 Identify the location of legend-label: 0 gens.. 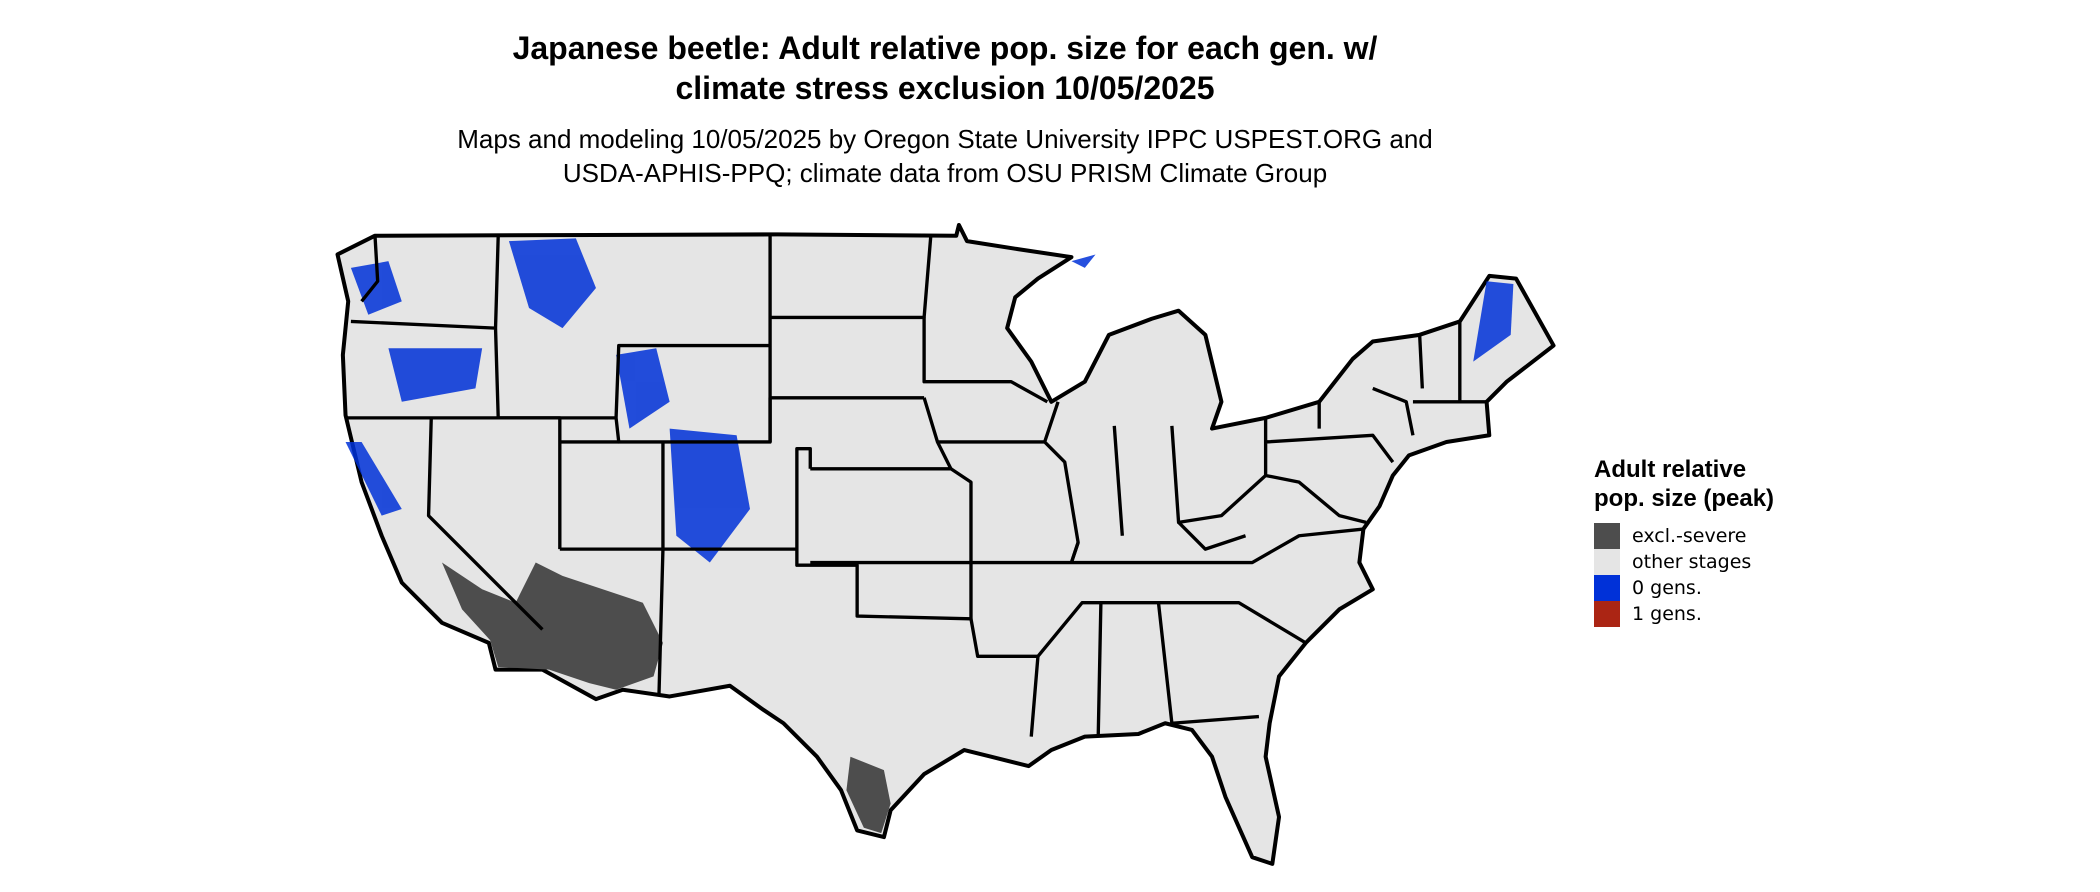
(1667, 588).